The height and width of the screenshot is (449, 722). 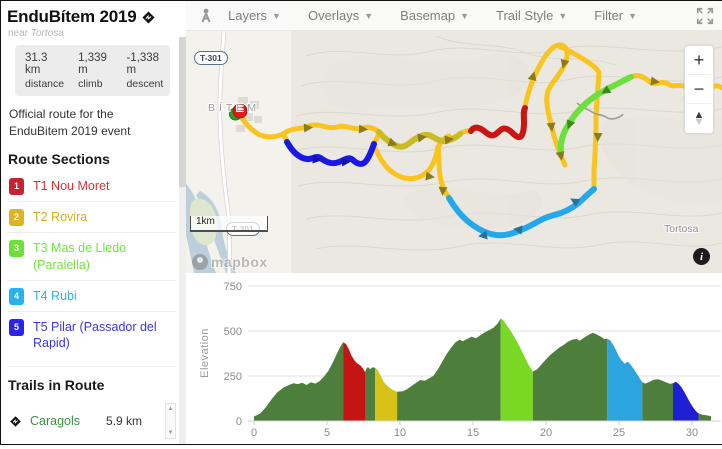 I want to click on route-section-t1-nou-moret, so click(x=498, y=123).